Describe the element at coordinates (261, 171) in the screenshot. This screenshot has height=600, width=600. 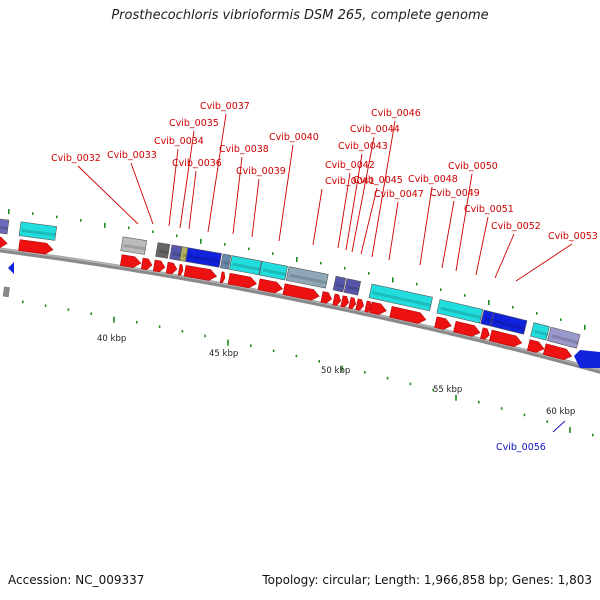
I see `gene-label: Cvib_0039` at that location.